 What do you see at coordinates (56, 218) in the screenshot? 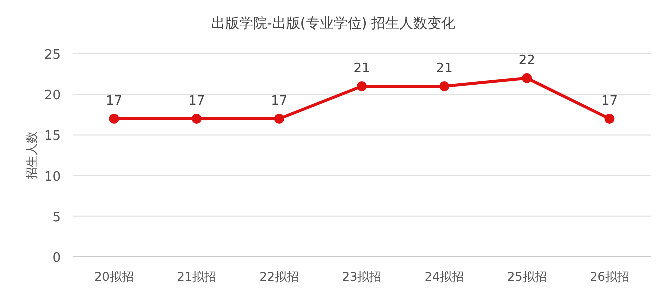
I see `y-tick-label: 5` at bounding box center [56, 218].